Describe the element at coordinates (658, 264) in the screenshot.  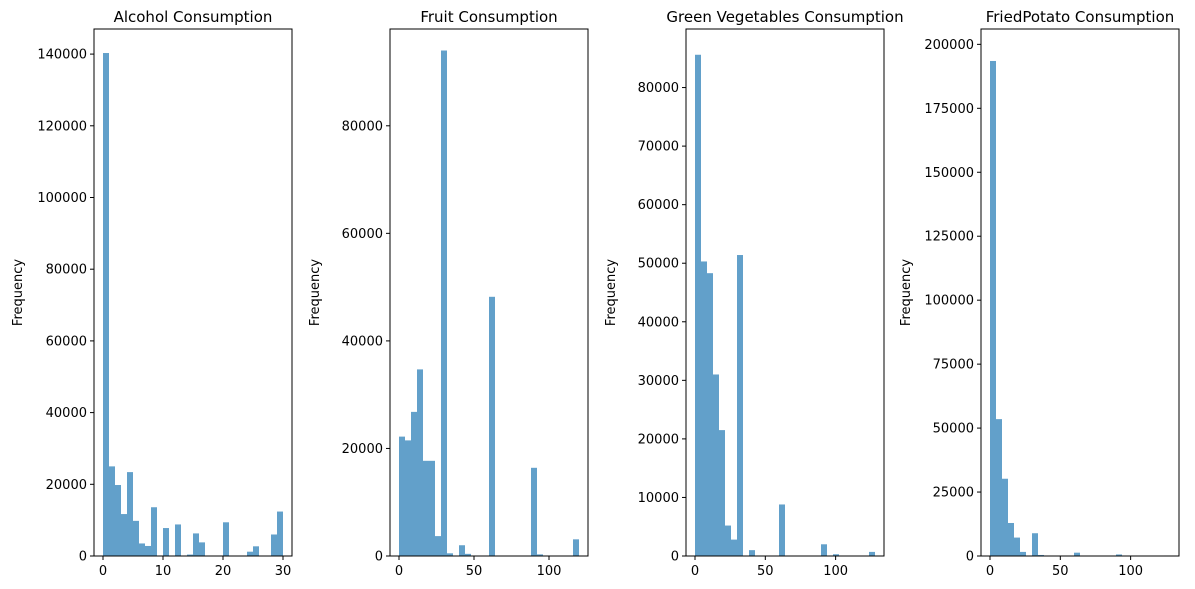
I see `y-tick-label: 50000` at that location.